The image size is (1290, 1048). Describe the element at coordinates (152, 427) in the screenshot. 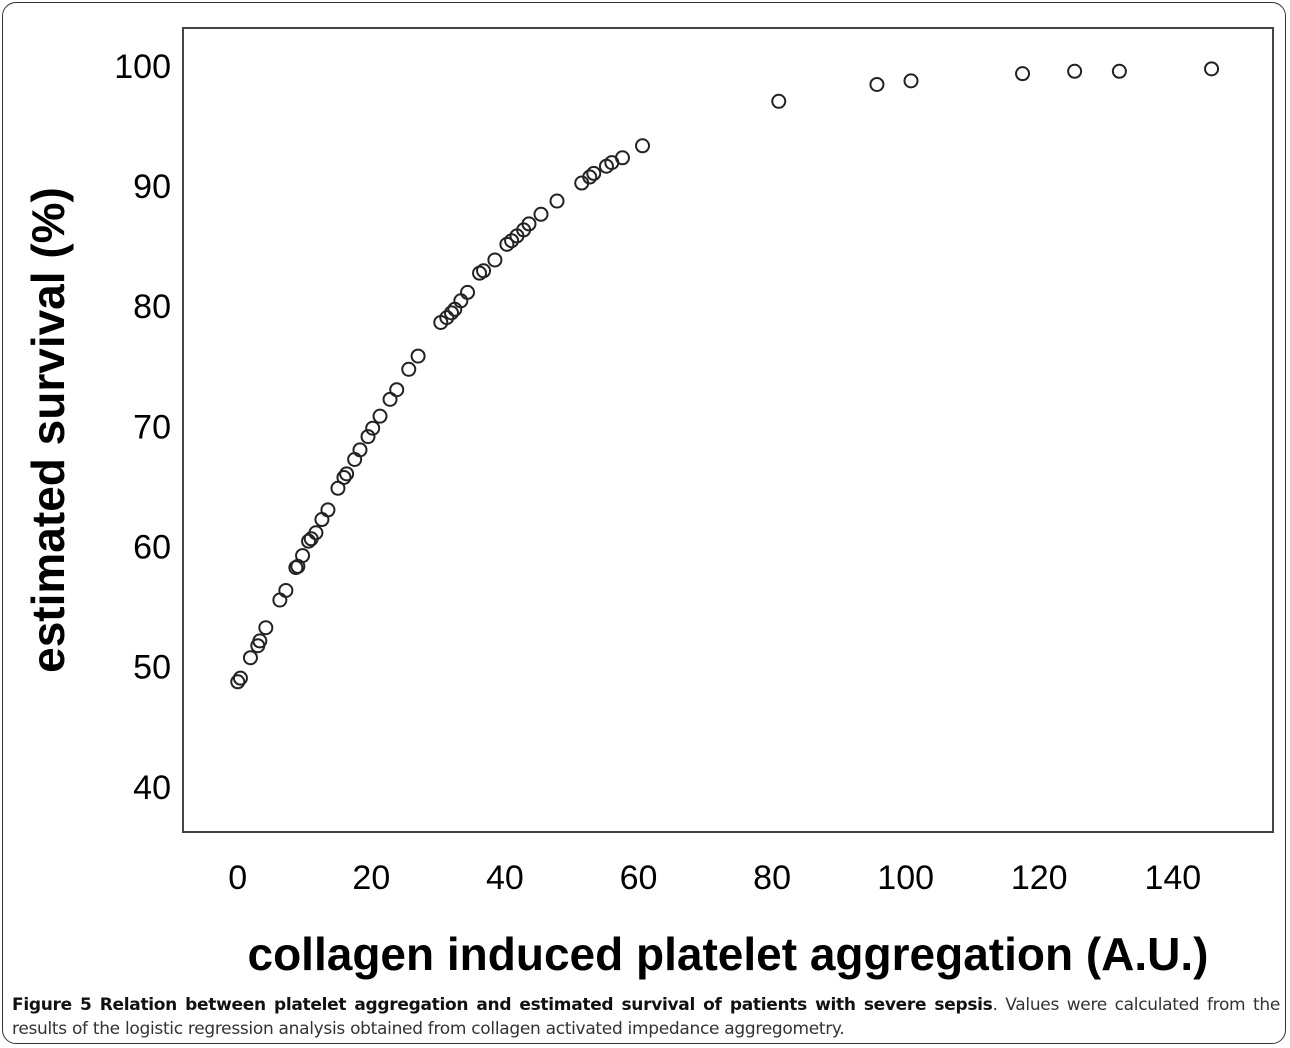

I see `y-tick-label: 70` at that location.